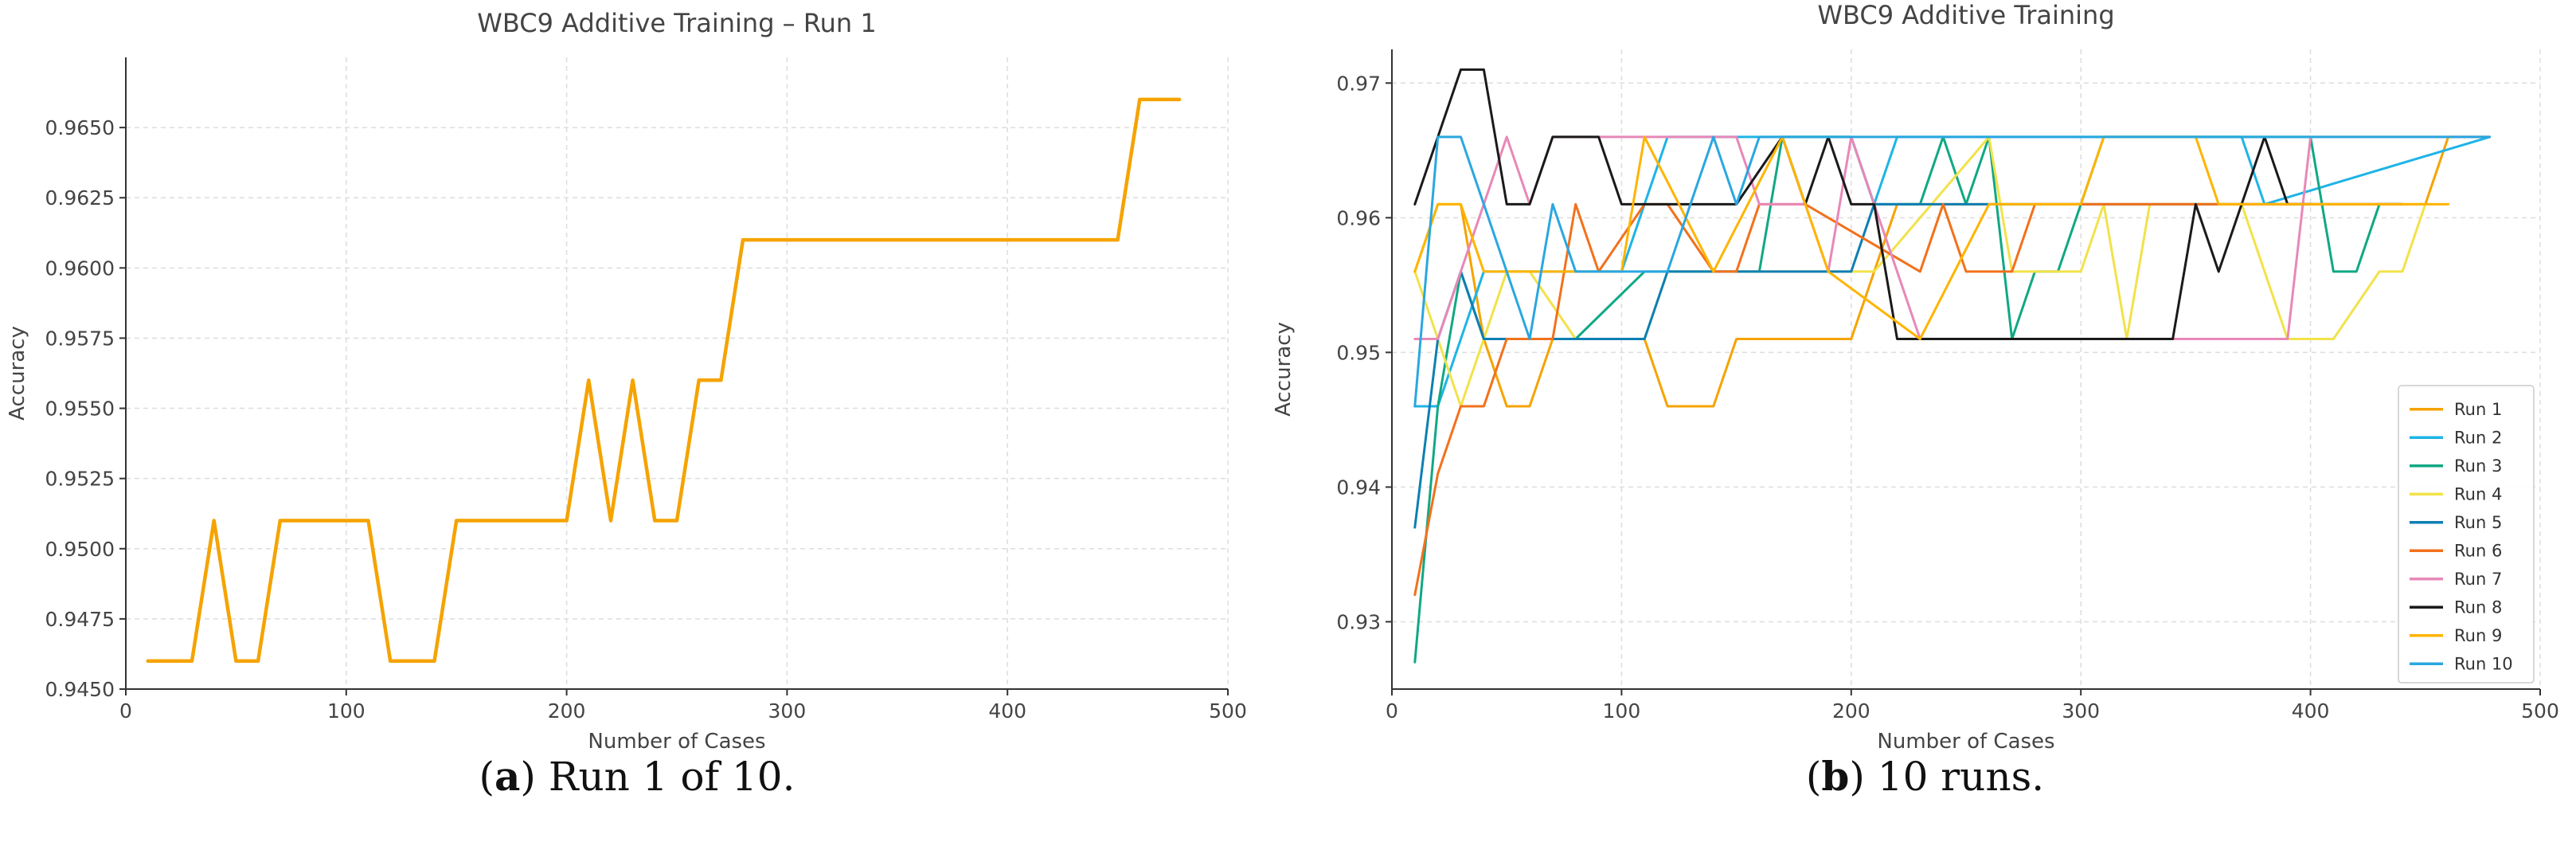 This screenshot has width=2576, height=850. Describe the element at coordinates (788, 711) in the screenshot. I see `chart-a-xtick-label-3: 300` at that location.